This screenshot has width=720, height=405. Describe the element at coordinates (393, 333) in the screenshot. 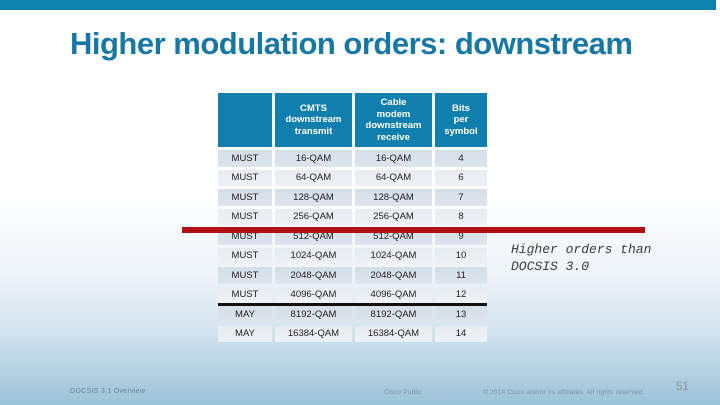

I see `cm-receive-cell: 16384-QAM` at that location.